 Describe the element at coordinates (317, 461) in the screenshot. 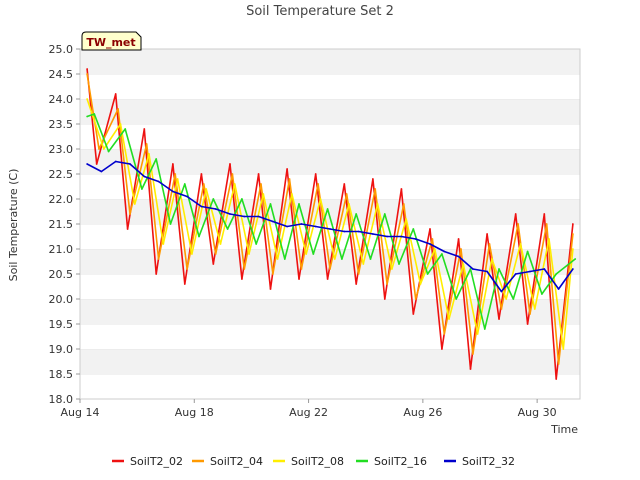

I see `legend-label: SoilT2_08` at that location.